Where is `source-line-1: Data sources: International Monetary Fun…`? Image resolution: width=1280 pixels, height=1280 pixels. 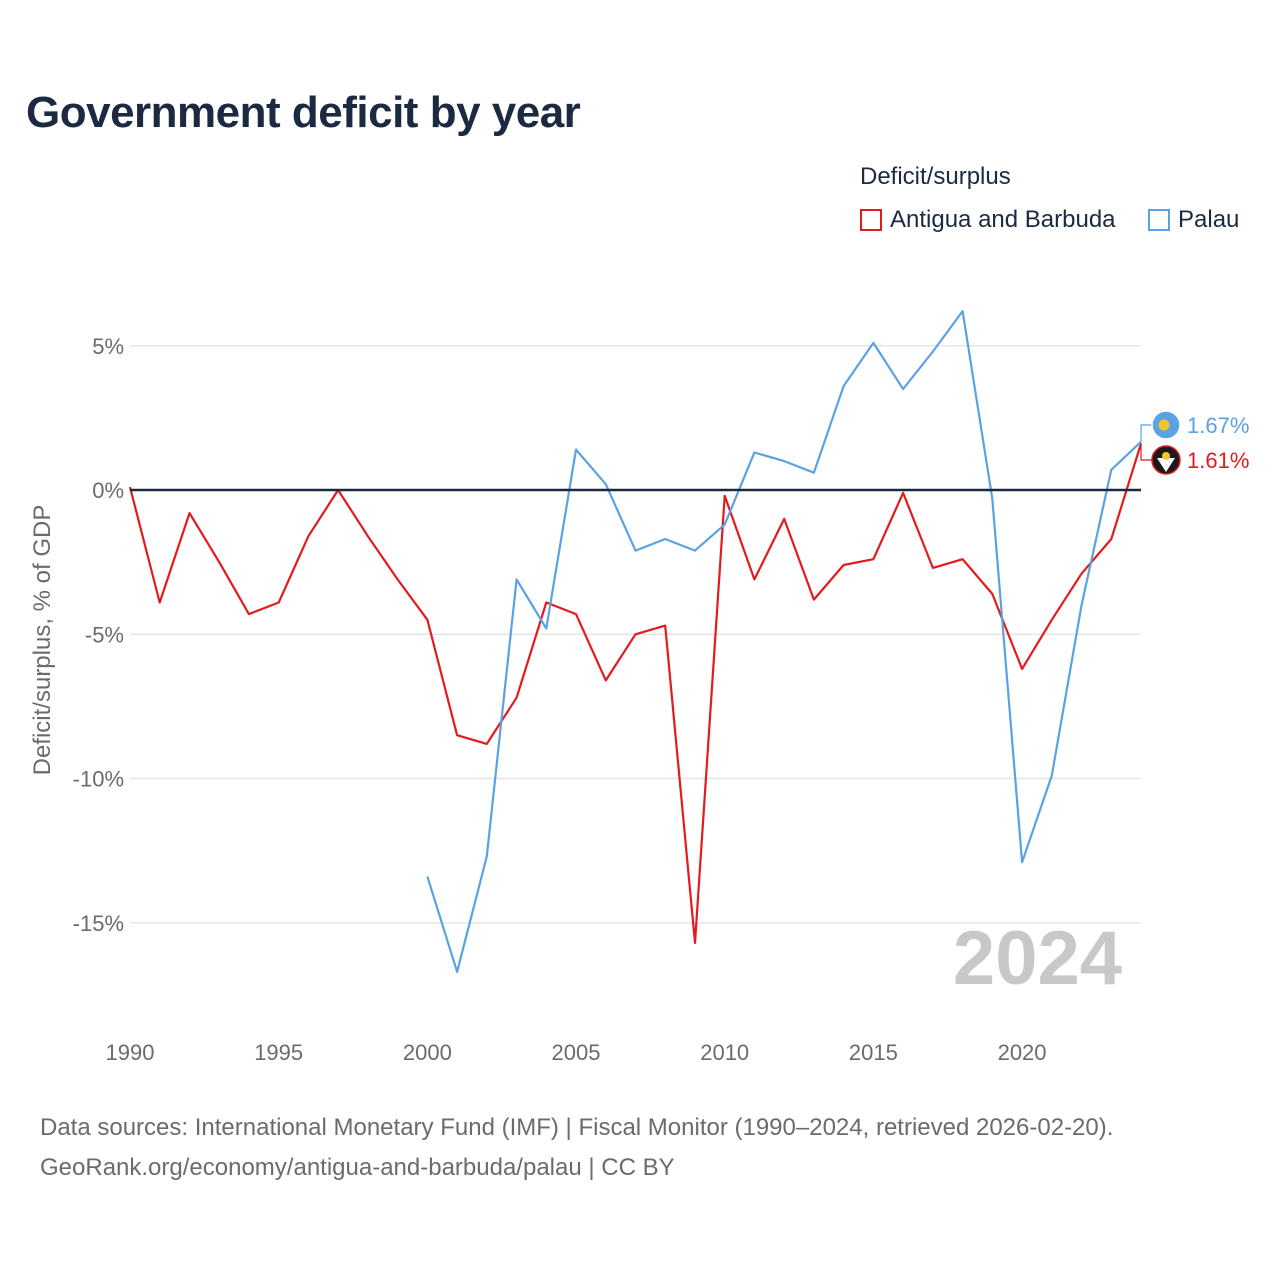 source-line-1: Data sources: International Monetary Fun… is located at coordinates (577, 1127).